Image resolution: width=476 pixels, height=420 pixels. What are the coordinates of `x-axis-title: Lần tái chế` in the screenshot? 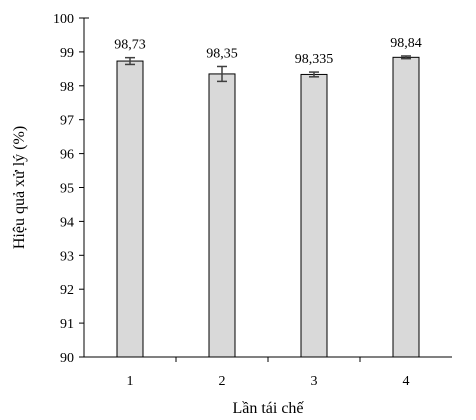 It's located at (268, 408).